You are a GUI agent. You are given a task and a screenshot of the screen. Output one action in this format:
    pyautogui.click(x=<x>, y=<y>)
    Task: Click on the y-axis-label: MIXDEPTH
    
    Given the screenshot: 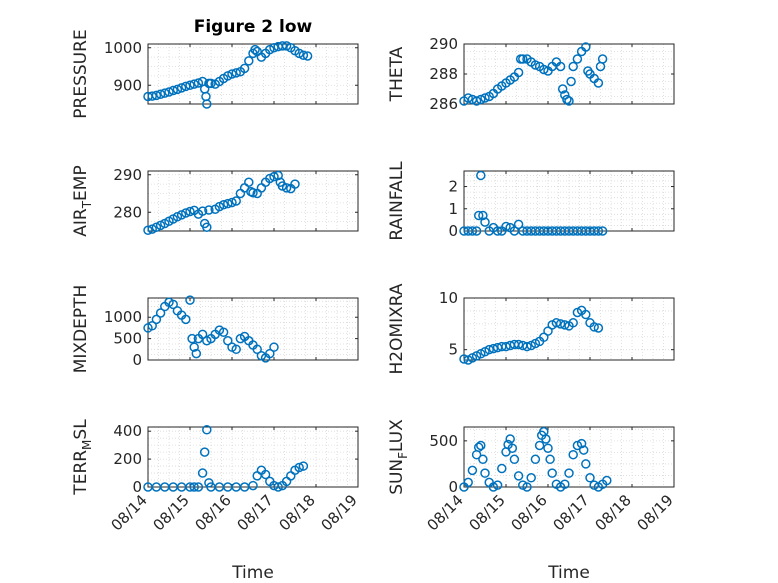 What is the action you would take?
    pyautogui.click(x=81, y=329)
    